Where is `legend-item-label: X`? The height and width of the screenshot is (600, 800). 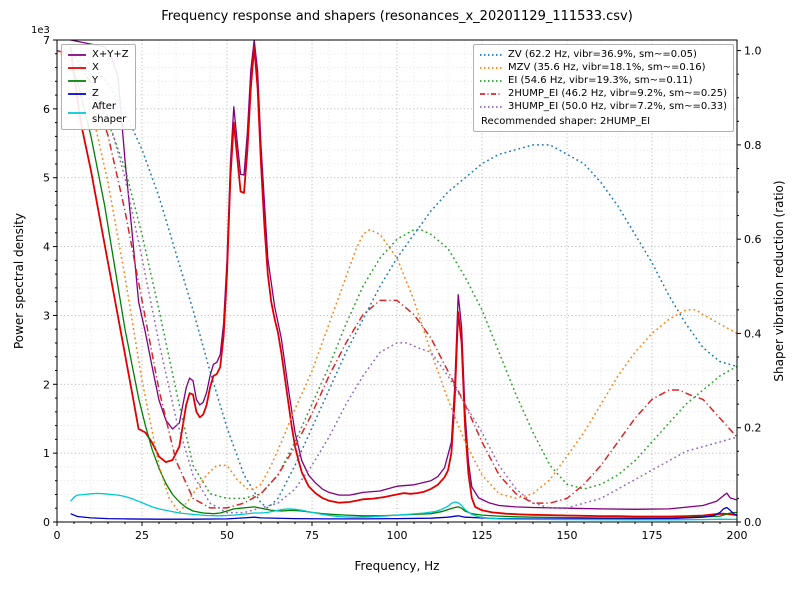
legend-item-label: X is located at coordinates (95, 67).